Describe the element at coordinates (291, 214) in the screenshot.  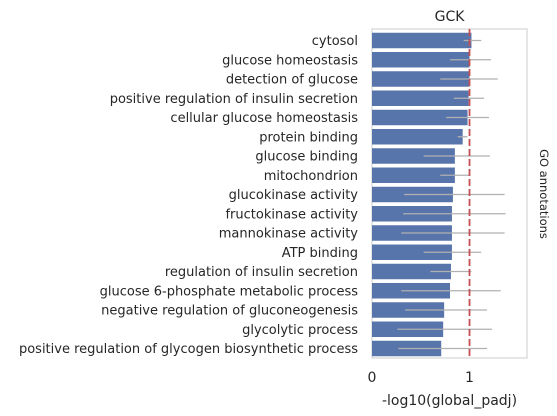
I see `category-label: fructokinase activity` at that location.